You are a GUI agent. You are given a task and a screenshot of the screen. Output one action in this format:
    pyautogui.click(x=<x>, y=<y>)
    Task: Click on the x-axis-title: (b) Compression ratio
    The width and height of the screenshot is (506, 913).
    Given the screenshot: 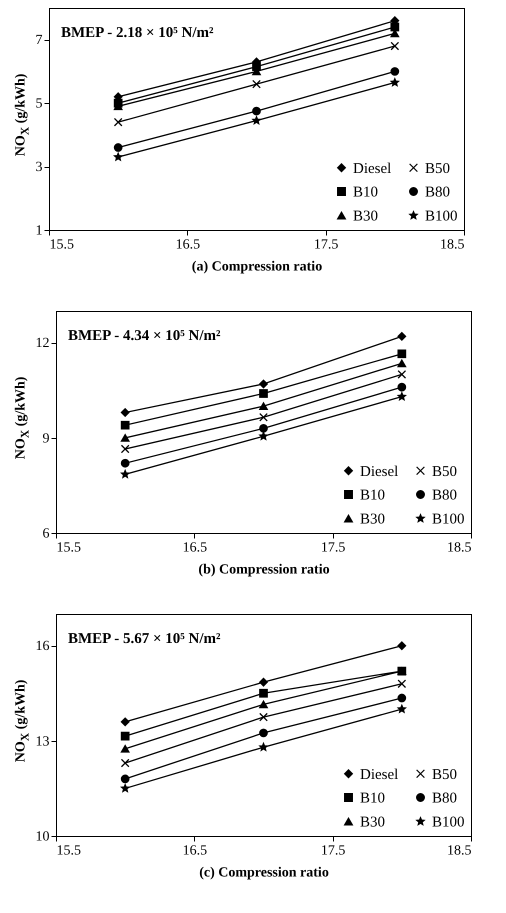 What is the action you would take?
    pyautogui.click(x=264, y=570)
    